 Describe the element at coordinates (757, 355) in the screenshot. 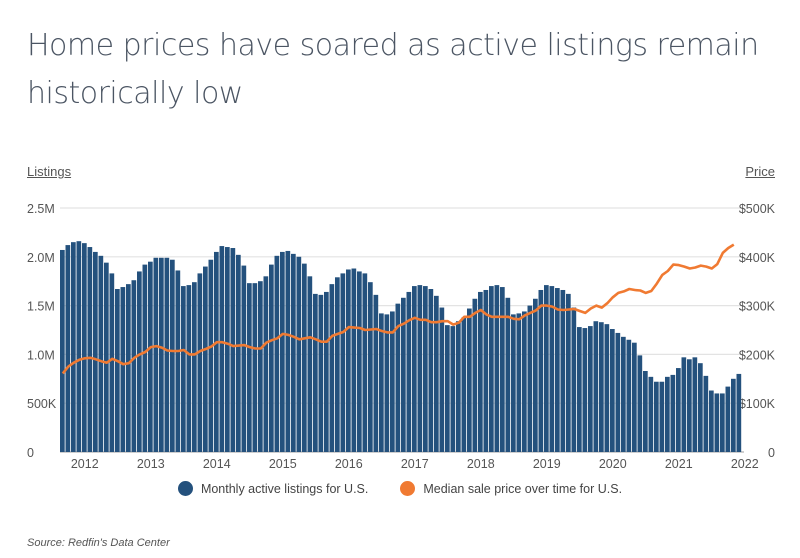

I see `right-tick-label: $200K` at that location.